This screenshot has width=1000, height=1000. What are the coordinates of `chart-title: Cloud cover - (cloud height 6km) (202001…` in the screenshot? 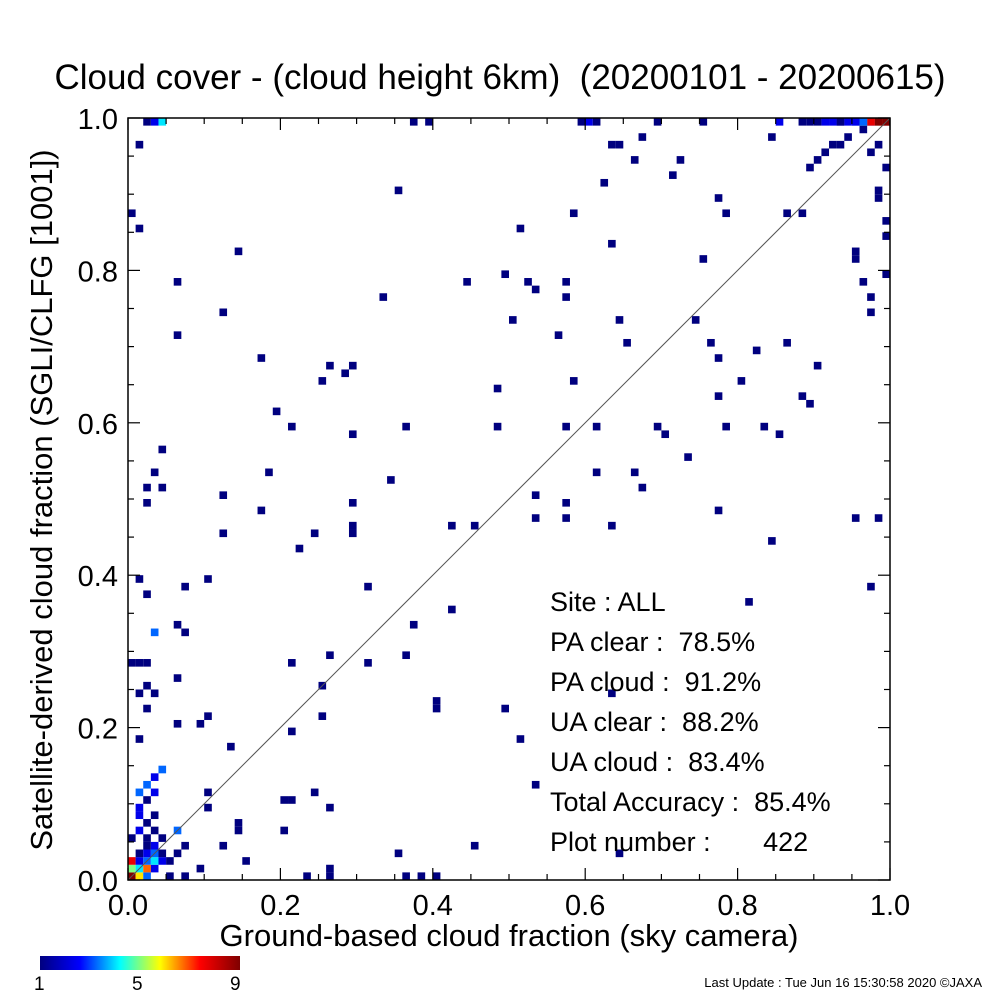 It's located at (500, 77).